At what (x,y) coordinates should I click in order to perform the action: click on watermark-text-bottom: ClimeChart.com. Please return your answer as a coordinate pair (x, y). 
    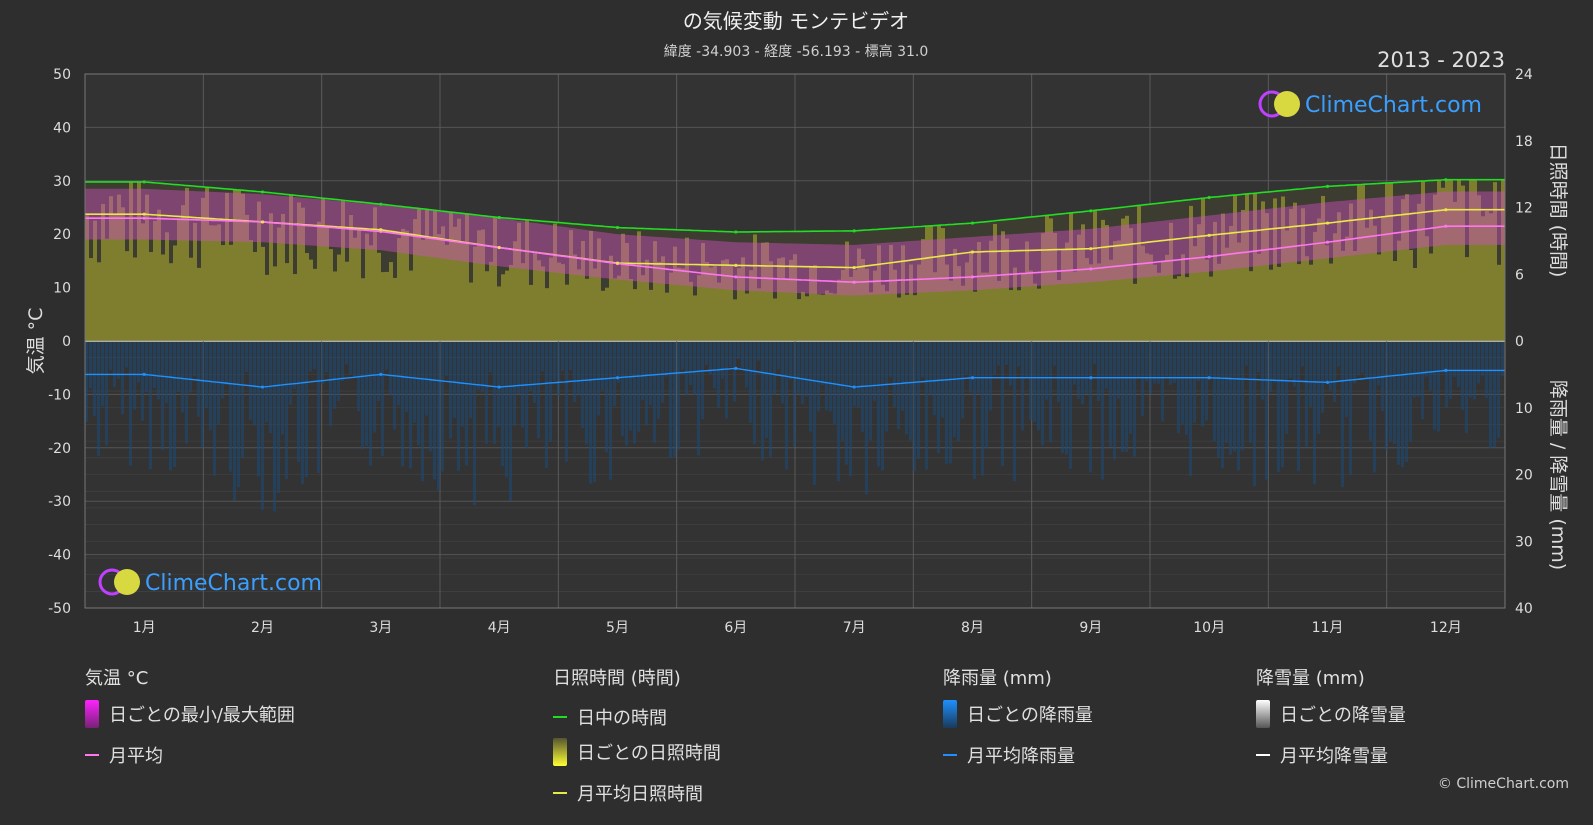
    Looking at the image, I should click on (233, 583).